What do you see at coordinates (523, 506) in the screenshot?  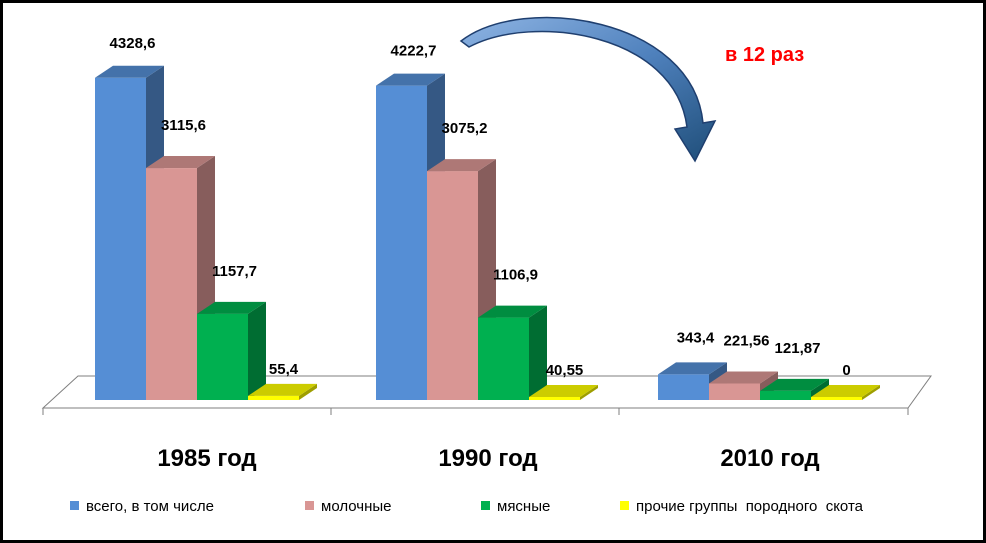 I see `legend-label: мясные` at bounding box center [523, 506].